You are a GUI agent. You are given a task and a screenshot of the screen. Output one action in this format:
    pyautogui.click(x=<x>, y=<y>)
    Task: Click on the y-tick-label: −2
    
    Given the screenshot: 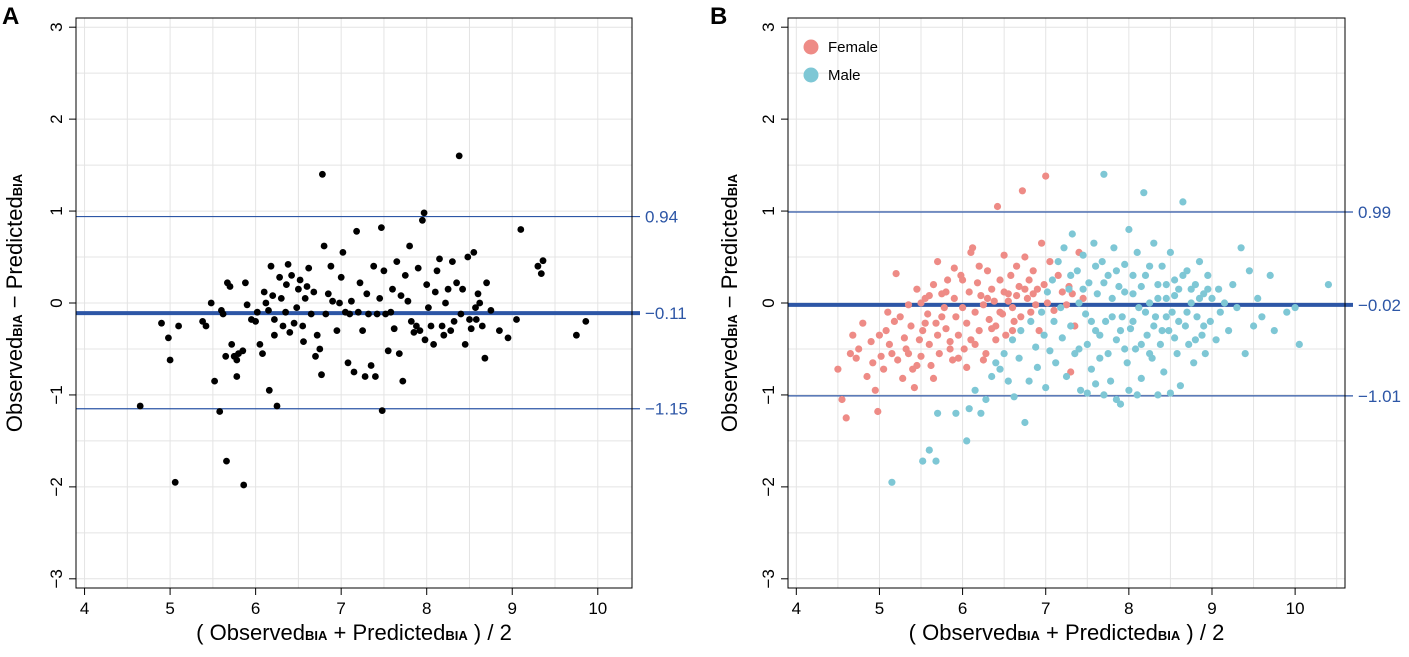 What is the action you would take?
    pyautogui.click(x=56, y=486)
    